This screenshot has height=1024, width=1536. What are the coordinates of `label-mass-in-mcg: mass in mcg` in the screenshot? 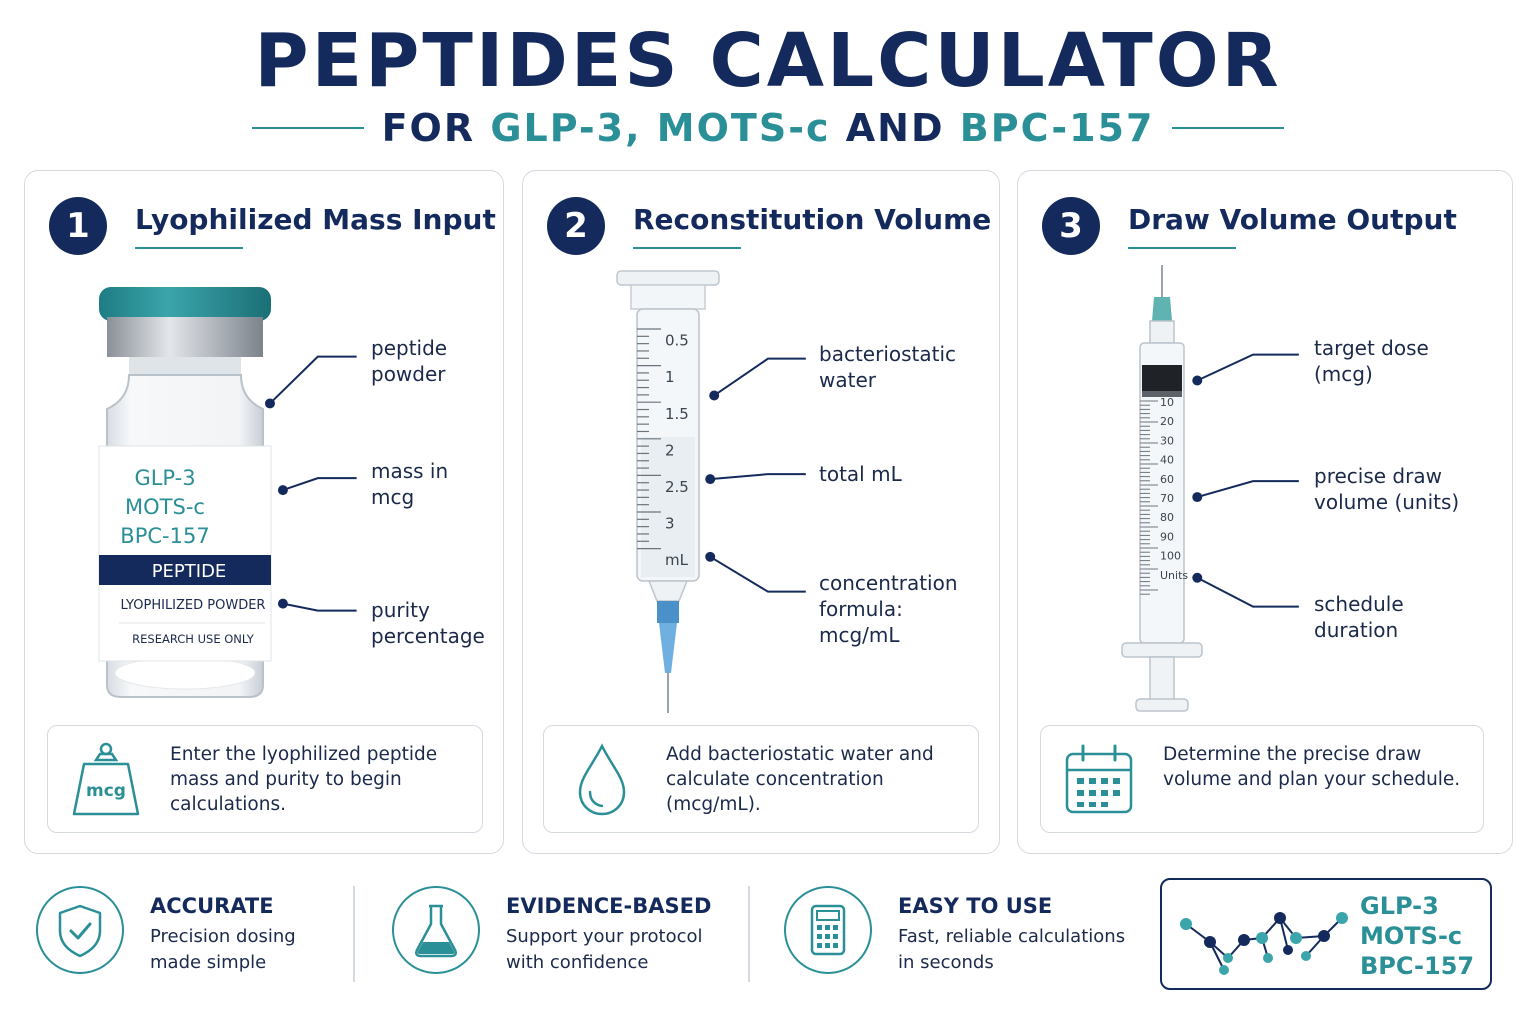 It's located at (410, 484).